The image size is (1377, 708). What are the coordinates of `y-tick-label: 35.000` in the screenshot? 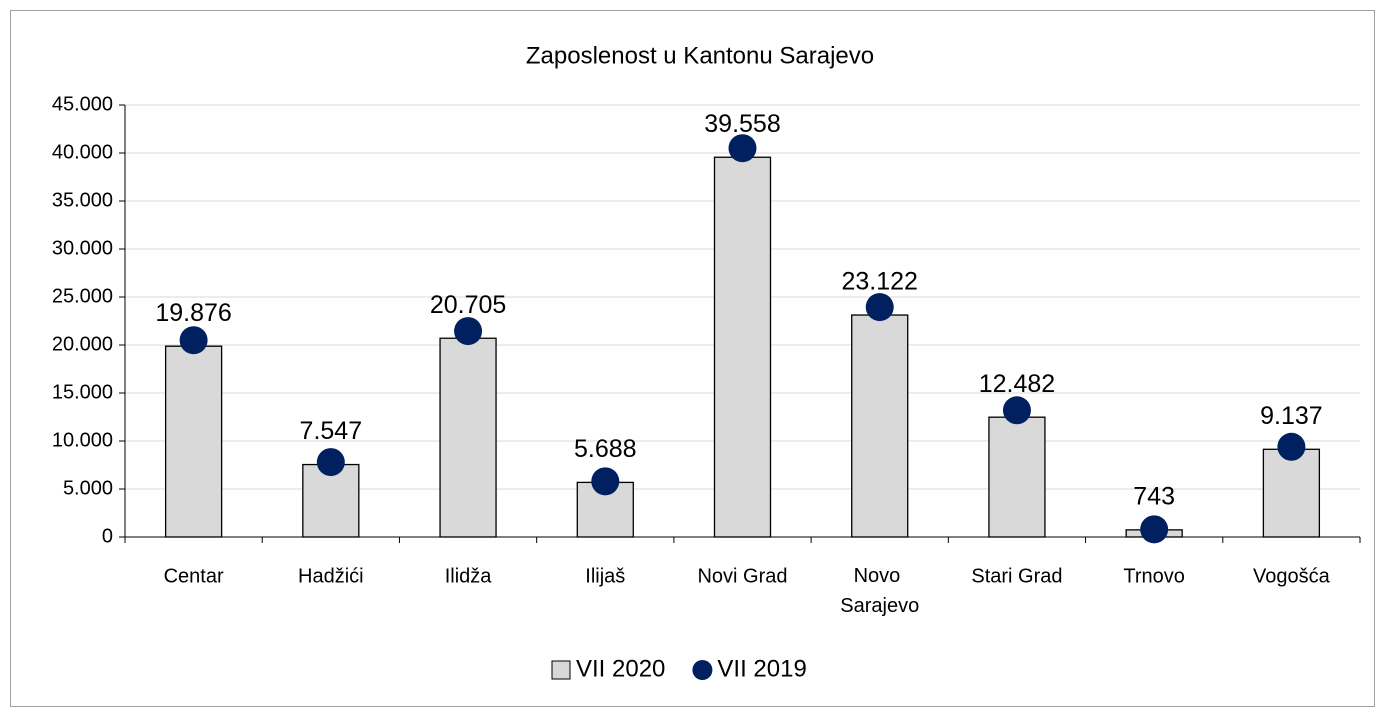 It's located at (82, 200).